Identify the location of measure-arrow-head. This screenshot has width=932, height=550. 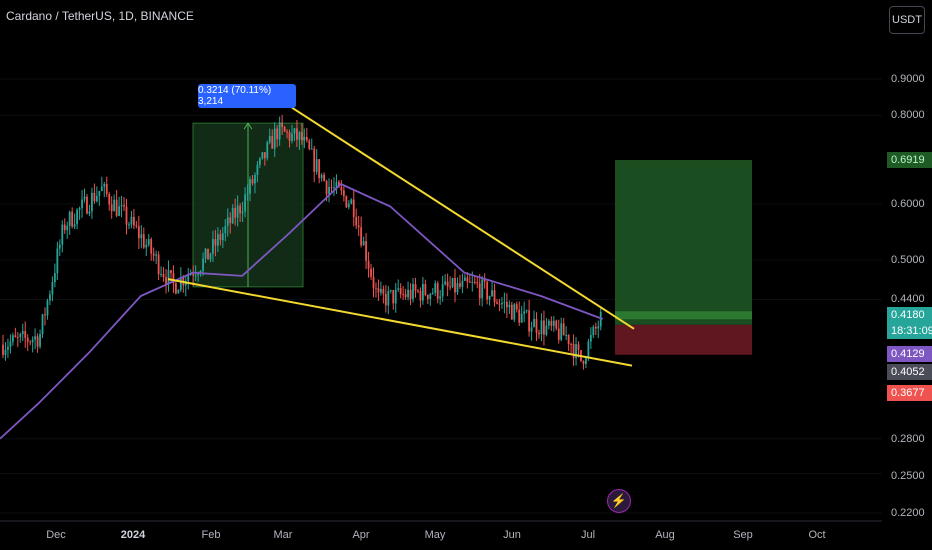
(248, 126).